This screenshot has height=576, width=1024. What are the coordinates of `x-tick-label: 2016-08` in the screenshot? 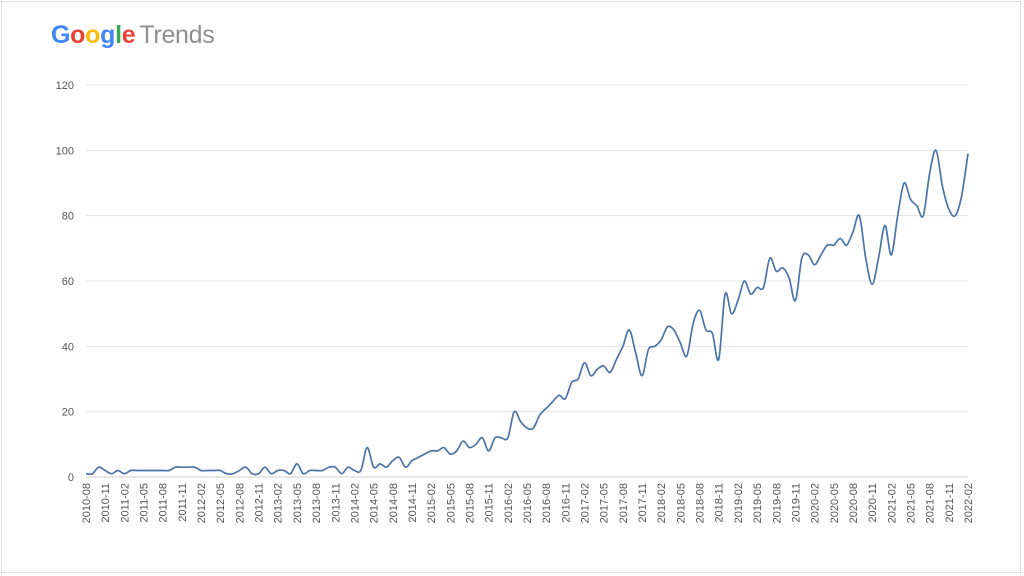 It's located at (547, 503).